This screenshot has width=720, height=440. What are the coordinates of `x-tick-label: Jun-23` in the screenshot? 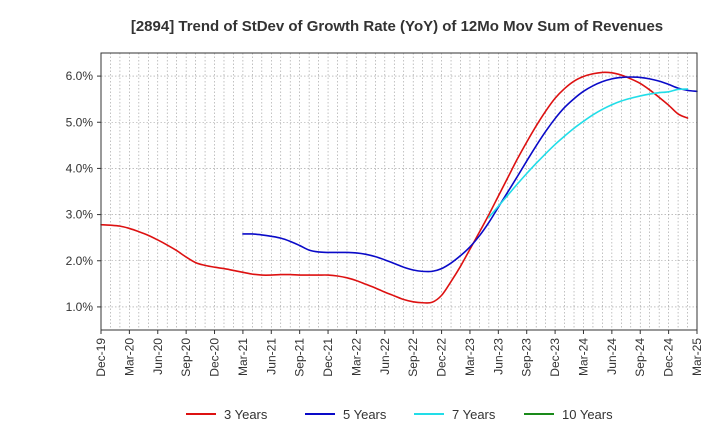 It's located at (498, 356).